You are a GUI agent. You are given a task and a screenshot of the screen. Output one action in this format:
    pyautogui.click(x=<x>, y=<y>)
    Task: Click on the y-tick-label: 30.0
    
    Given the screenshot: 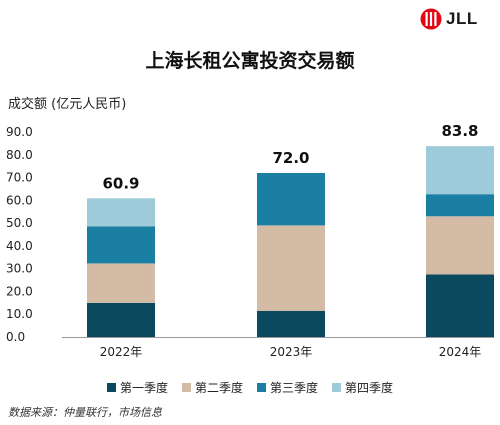 What is the action you would take?
    pyautogui.click(x=19, y=269)
    